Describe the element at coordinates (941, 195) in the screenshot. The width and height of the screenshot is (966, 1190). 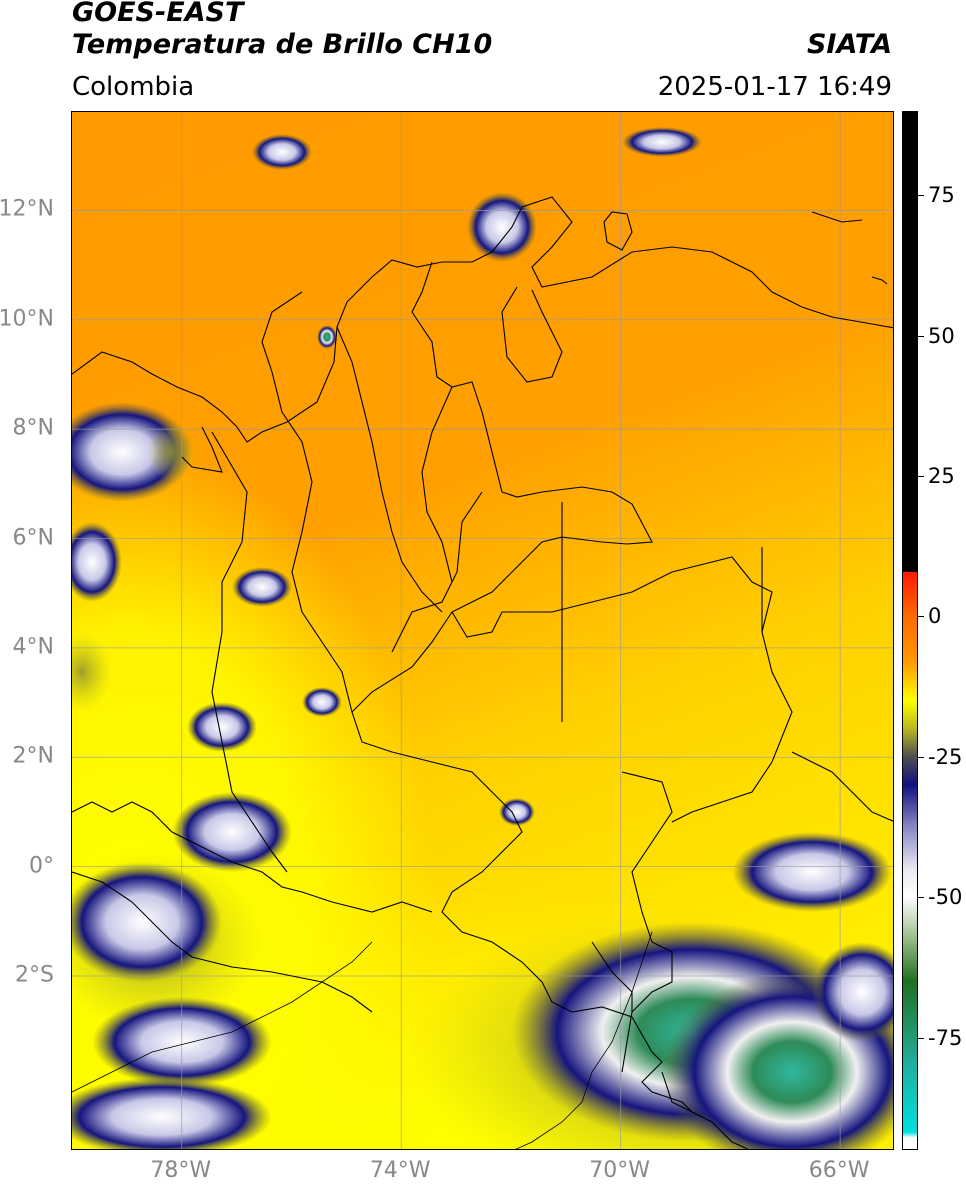
I see `colorbar-tick-label: 75` at that location.